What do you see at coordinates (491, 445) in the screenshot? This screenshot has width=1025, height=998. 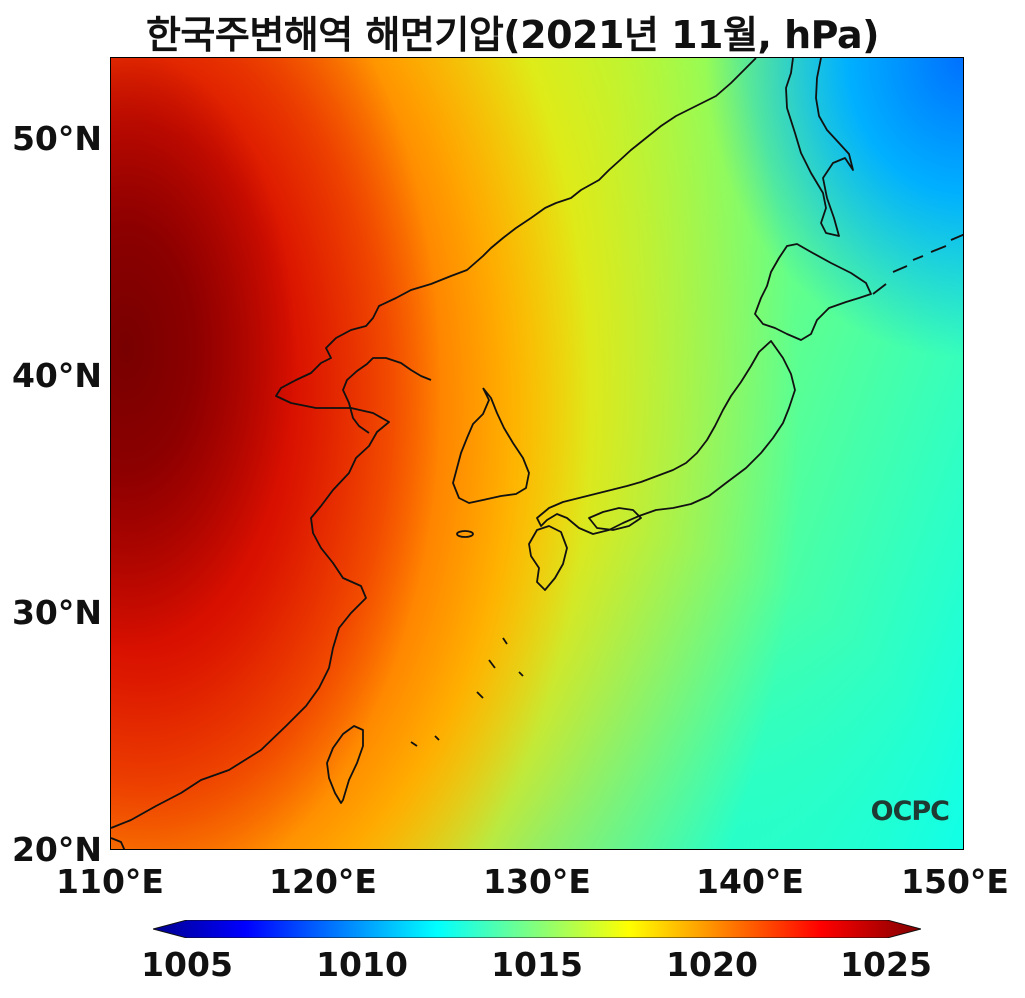 I see `coastline-korea` at bounding box center [491, 445].